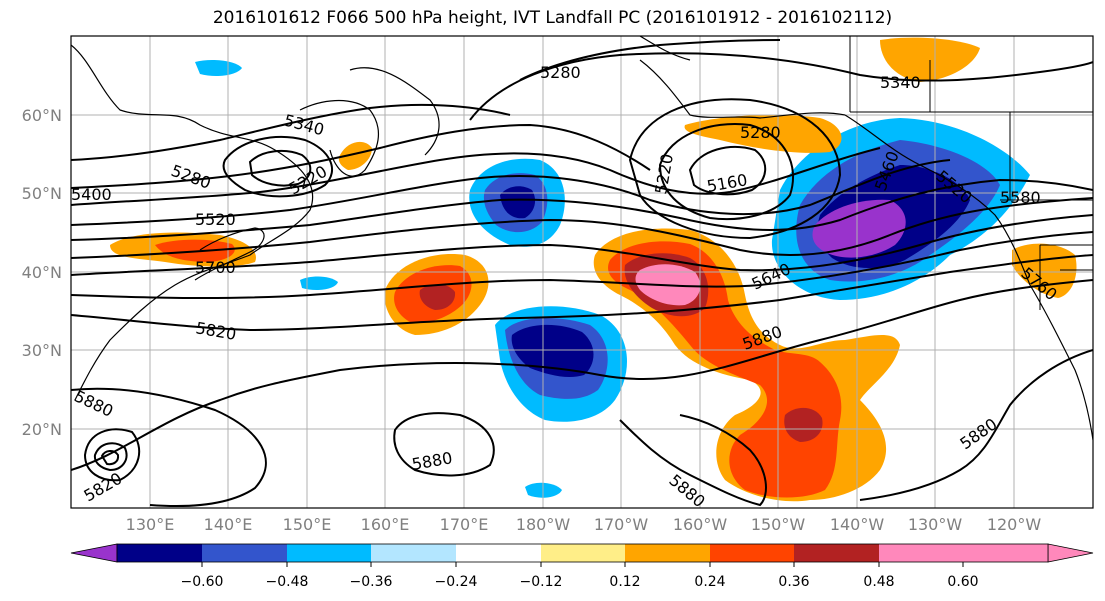  What do you see at coordinates (552, 351) in the screenshot?
I see `ivt-negative-region-subtropic-core` at bounding box center [552, 351].